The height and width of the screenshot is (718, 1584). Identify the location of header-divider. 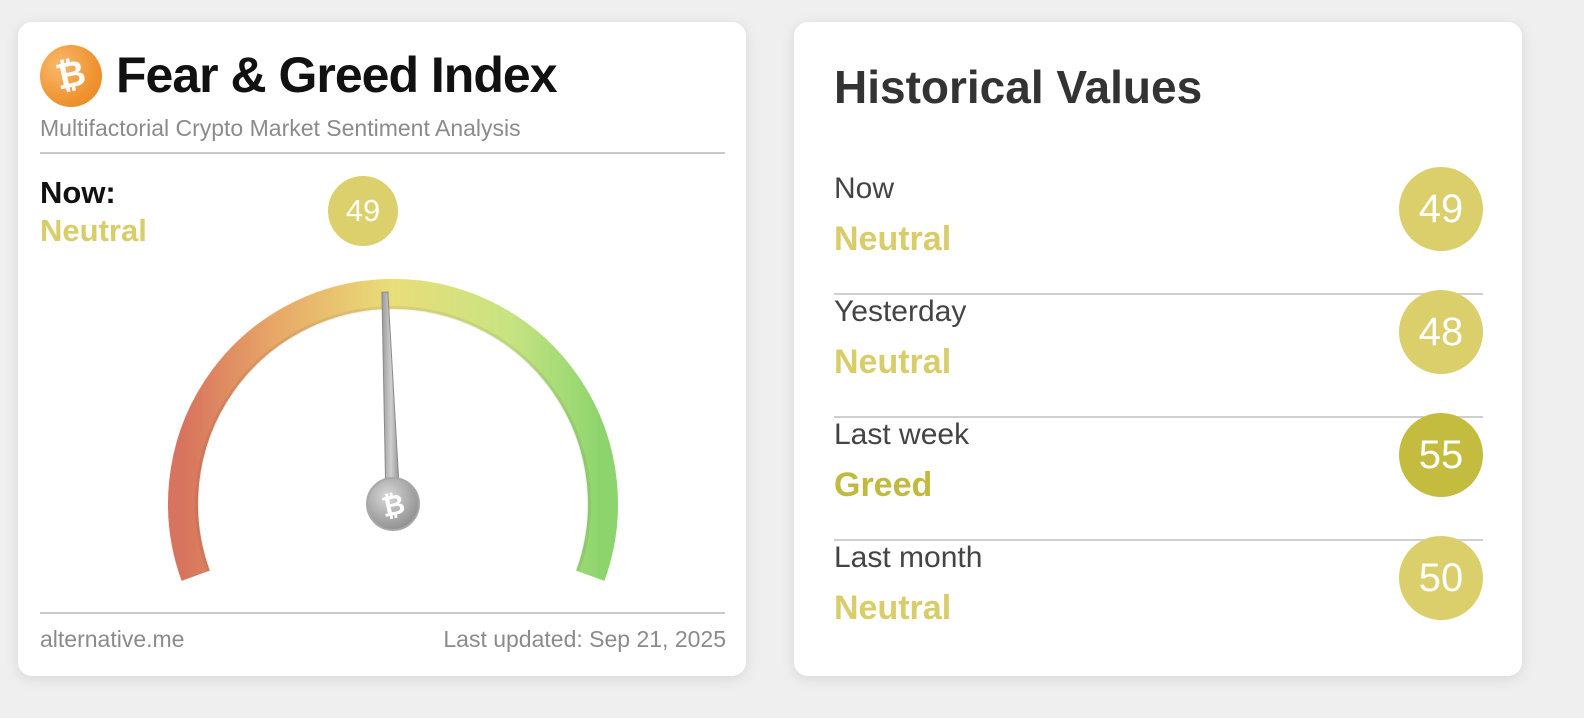
(382, 153).